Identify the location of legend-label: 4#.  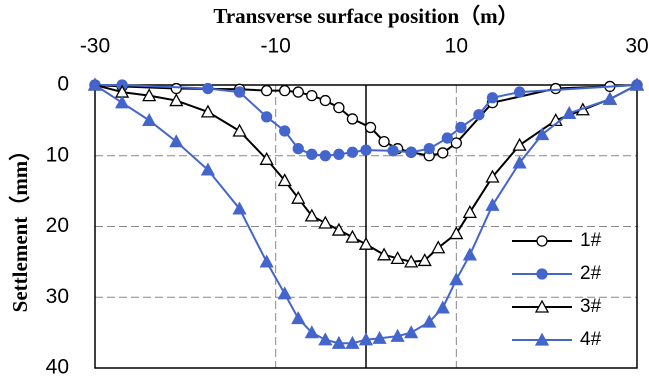
(591, 339).